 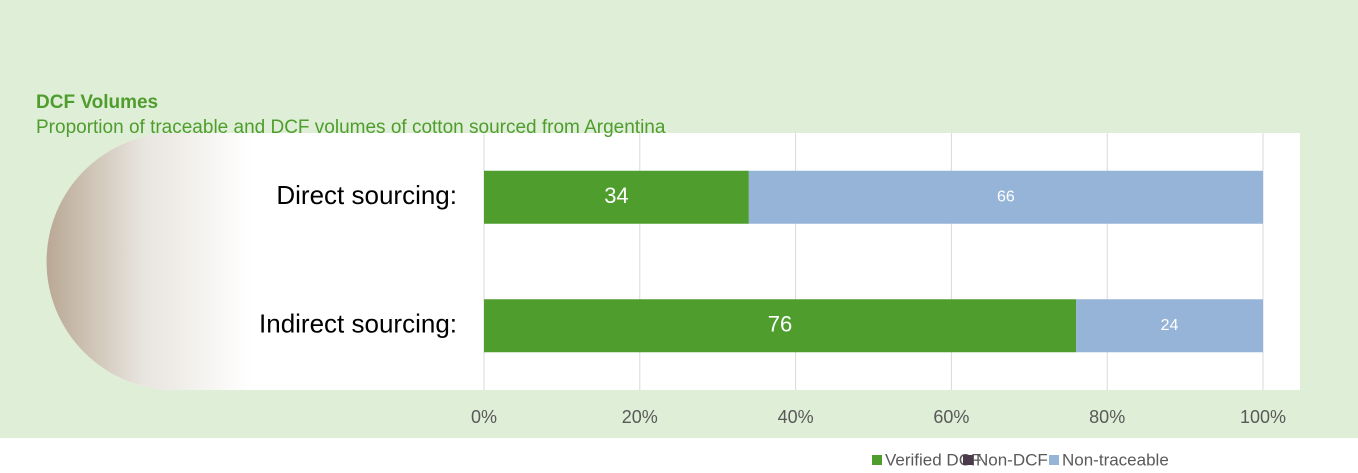 I want to click on data-label: 34, so click(x=616, y=195).